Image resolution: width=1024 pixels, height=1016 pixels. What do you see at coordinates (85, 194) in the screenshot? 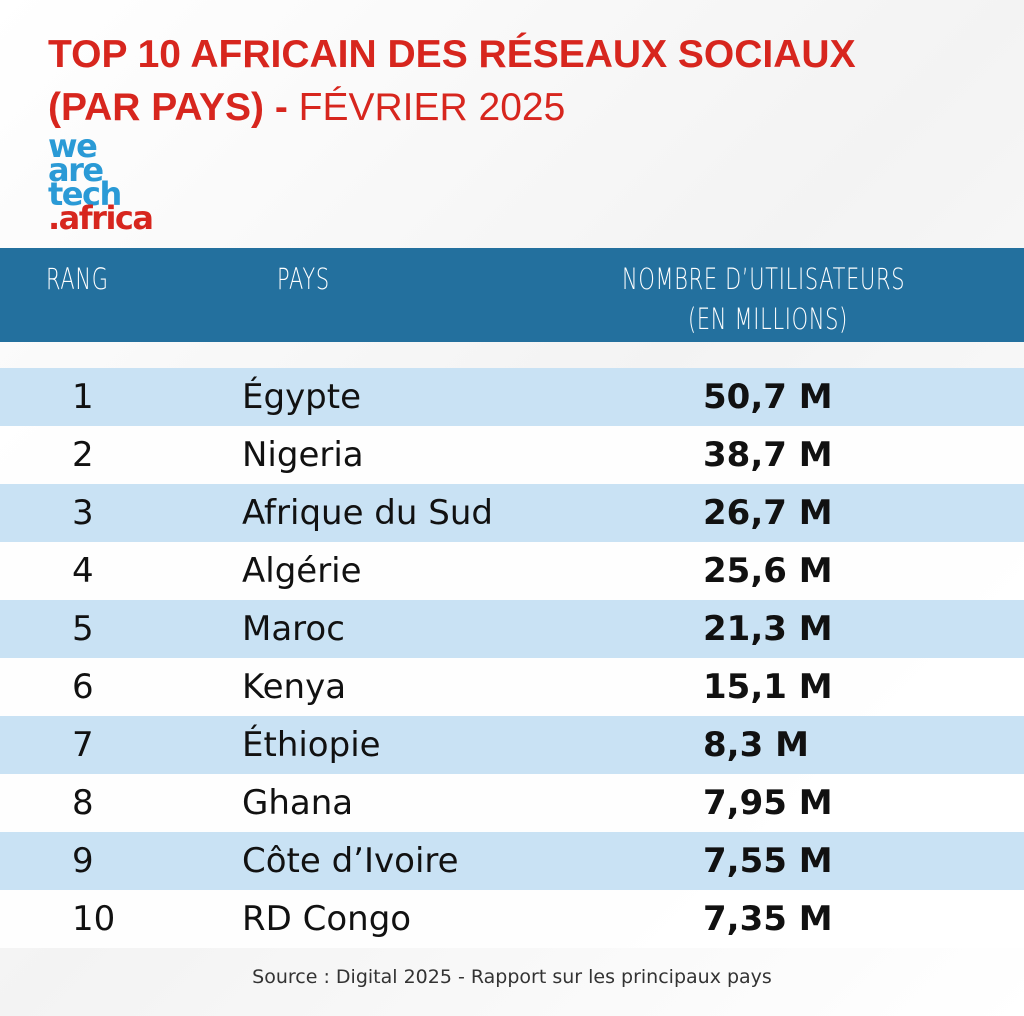
I see `logo: tech` at bounding box center [85, 194].